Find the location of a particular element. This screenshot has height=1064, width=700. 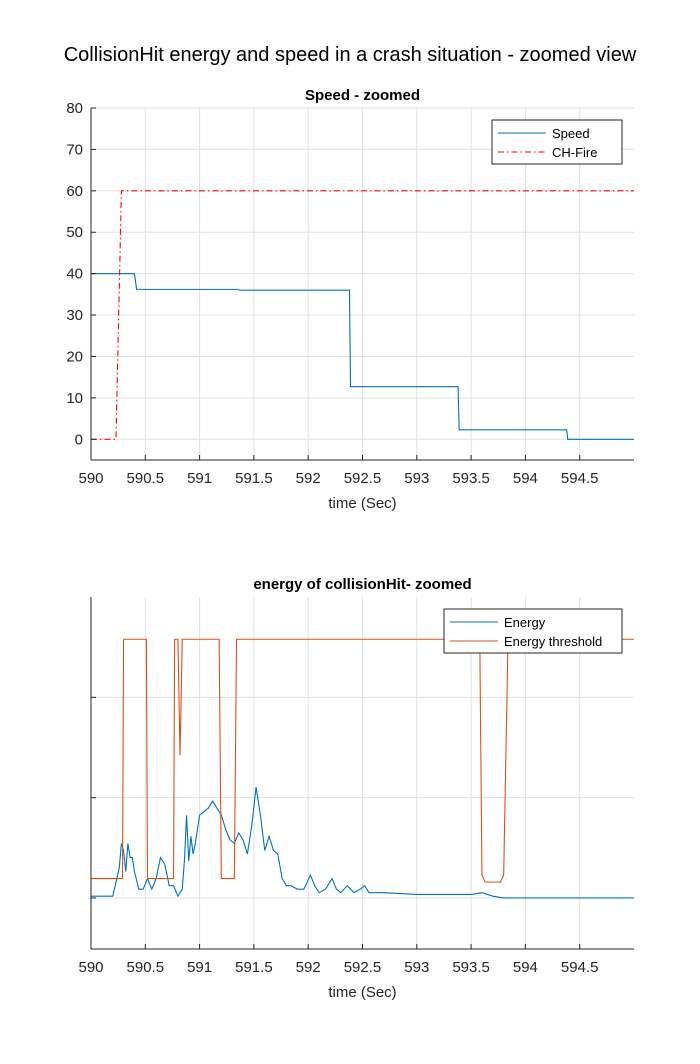

series-line-energy is located at coordinates (362, 842).